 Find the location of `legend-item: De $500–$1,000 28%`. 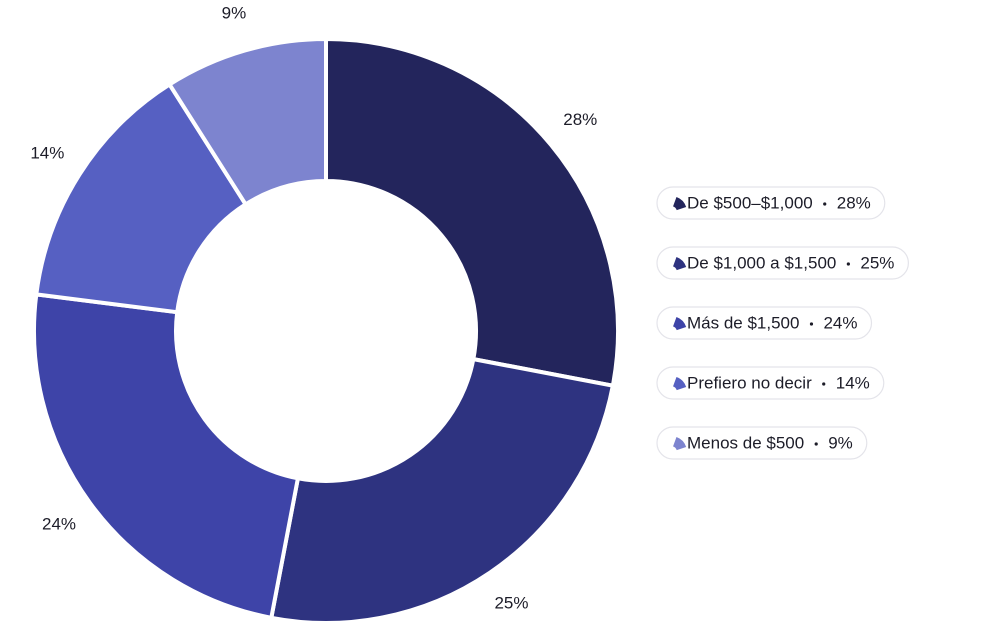

legend-item: De $500–$1,000 28% is located at coordinates (771, 203).